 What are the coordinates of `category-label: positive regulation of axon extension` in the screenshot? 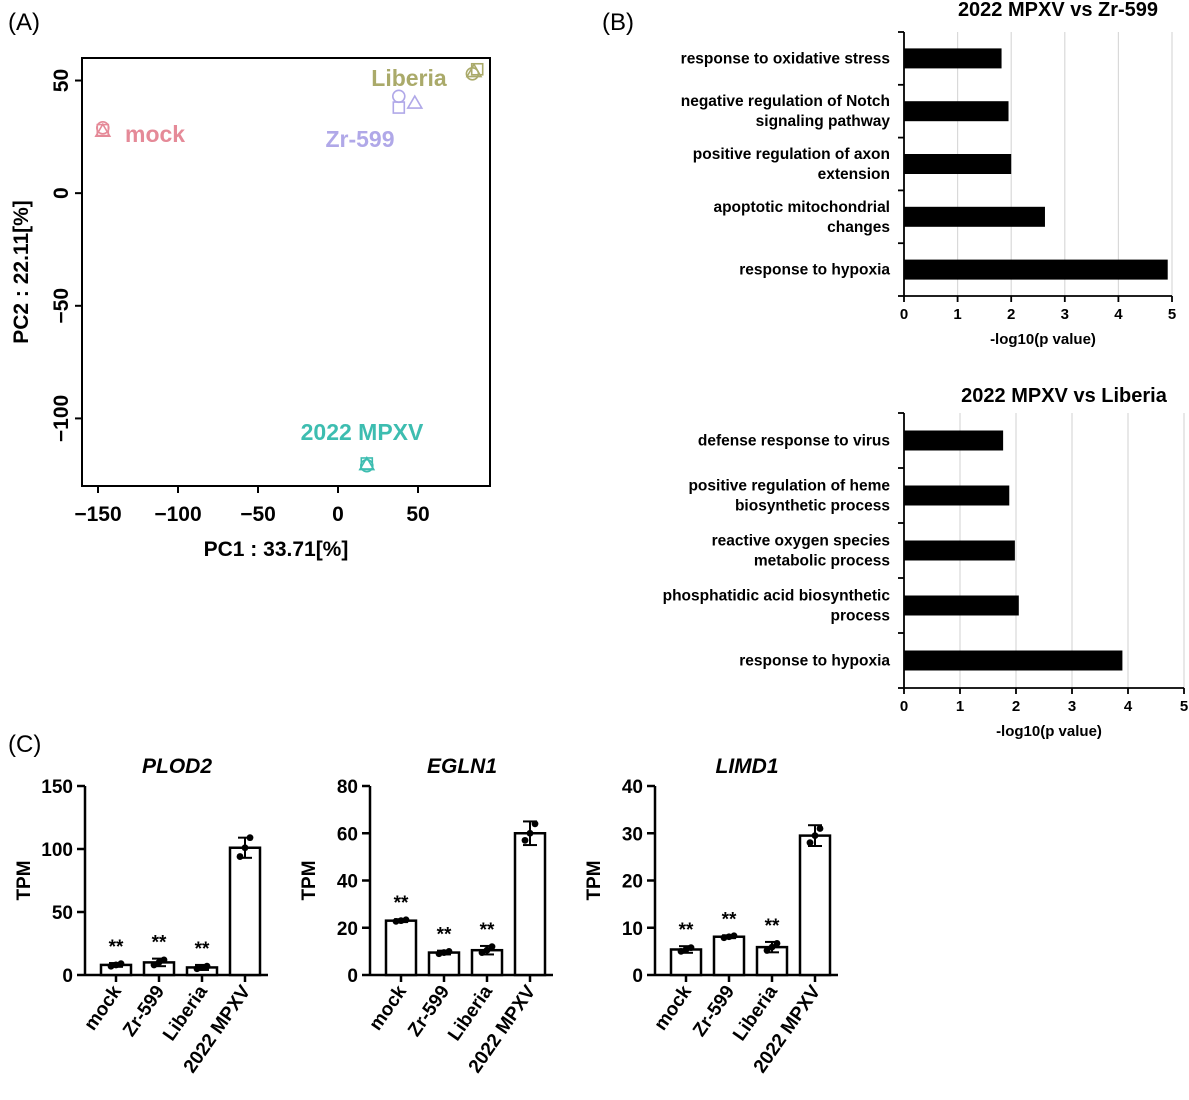 It's located at (791, 164).